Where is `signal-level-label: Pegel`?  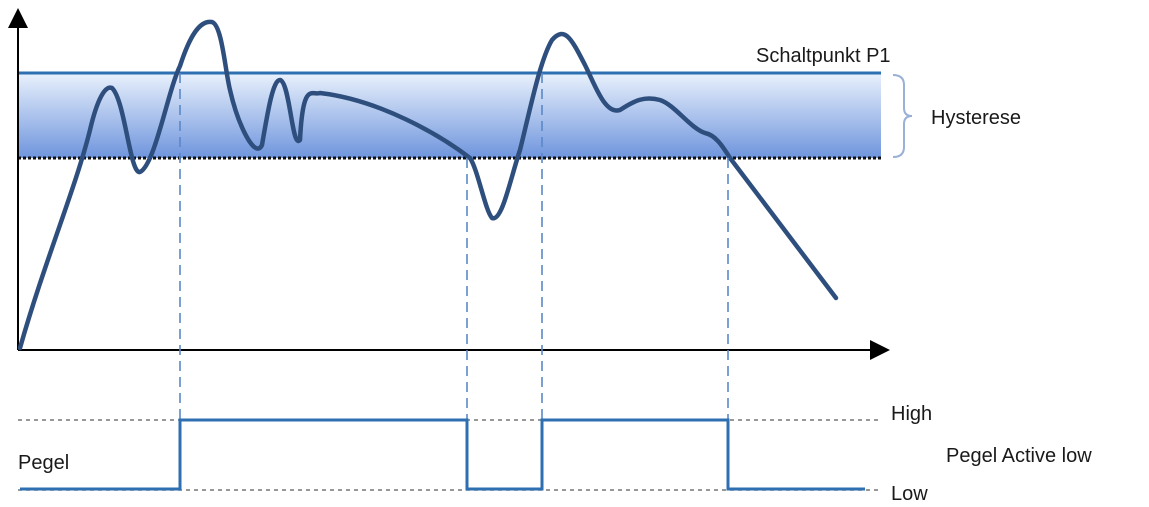 signal-level-label: Pegel is located at coordinates (43, 463).